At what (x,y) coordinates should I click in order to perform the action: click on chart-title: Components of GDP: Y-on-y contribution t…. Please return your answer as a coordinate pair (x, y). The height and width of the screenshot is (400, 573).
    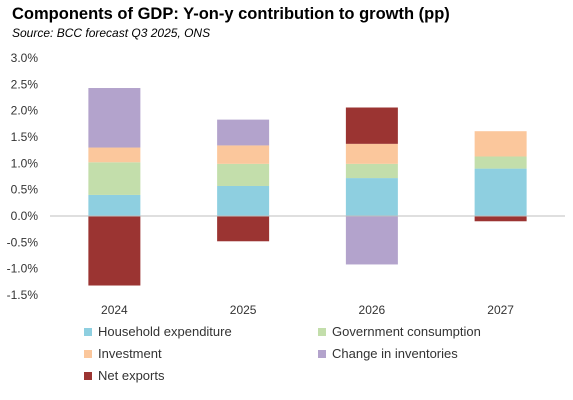
    Looking at the image, I should click on (231, 14).